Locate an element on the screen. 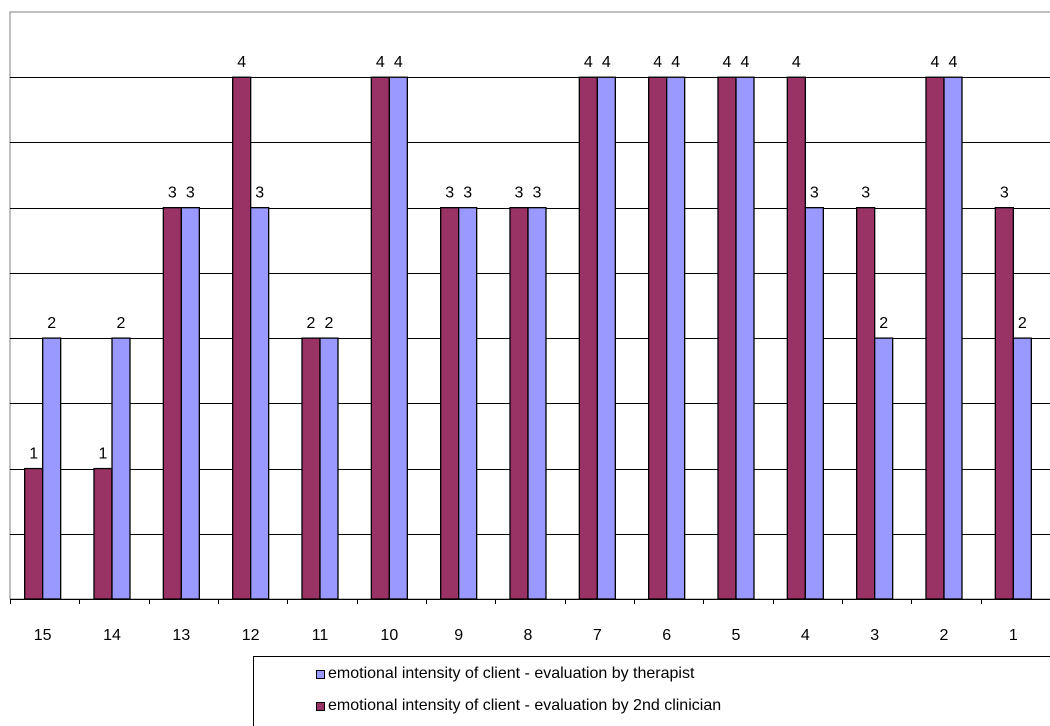  data-label-therapist-13: 3 is located at coordinates (190, 193).